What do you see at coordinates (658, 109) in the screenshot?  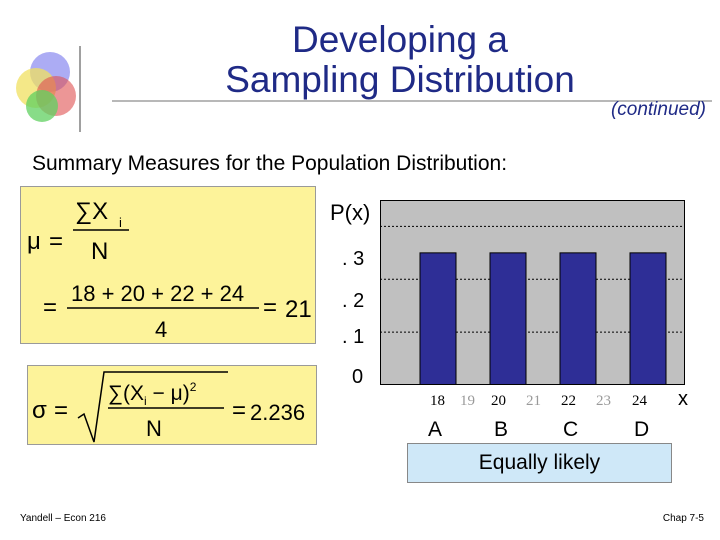 I see `subtitle: (continued)` at bounding box center [658, 109].